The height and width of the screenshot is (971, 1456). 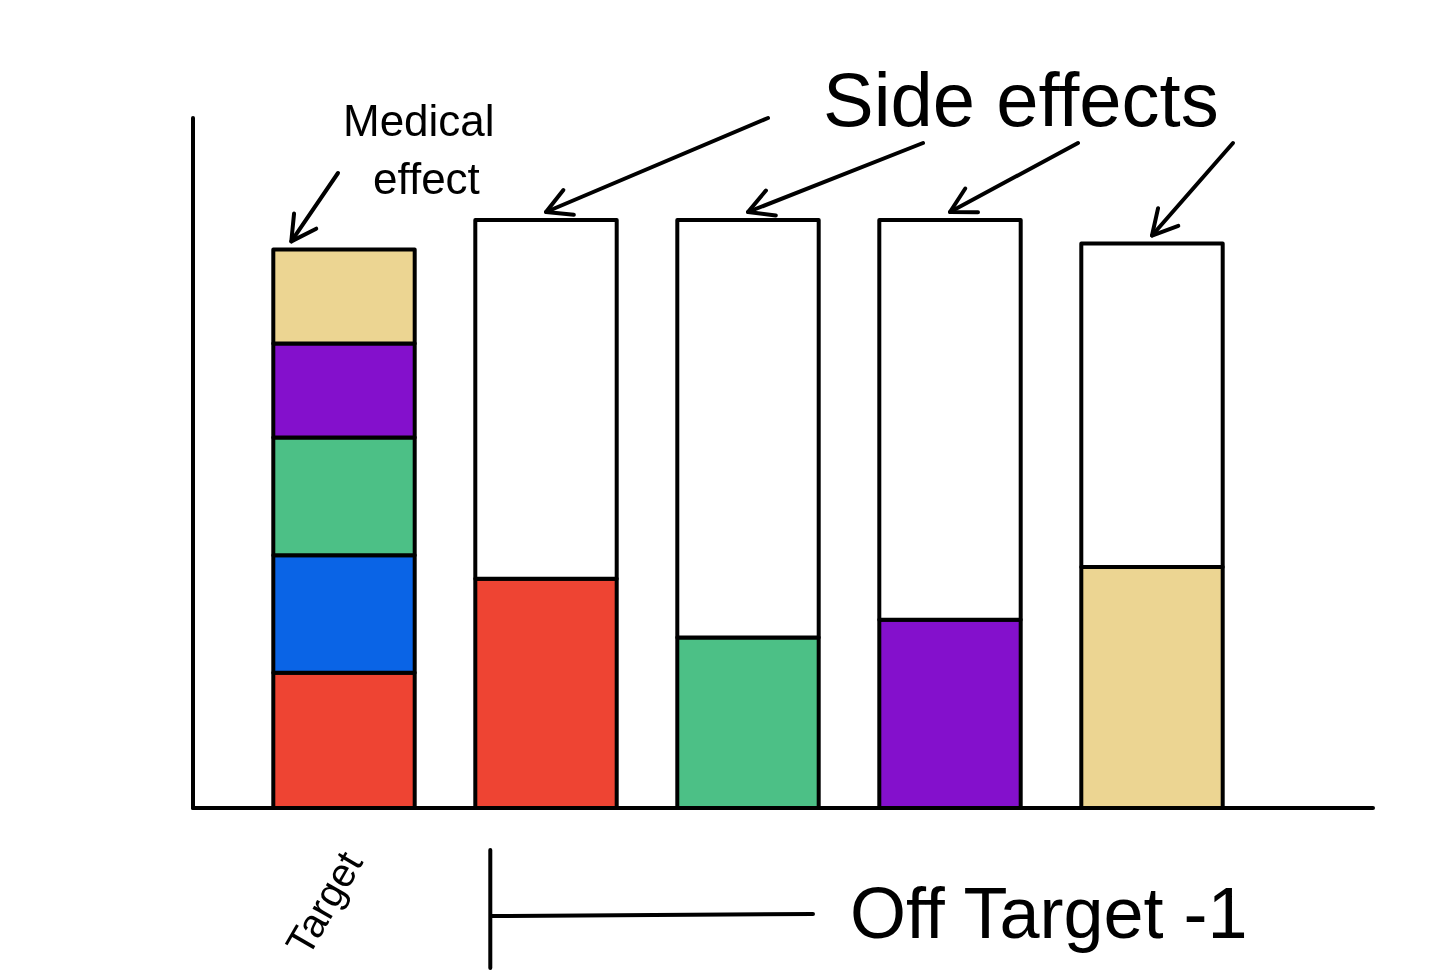 I want to click on text: Off Target -1, so click(x=1049, y=913).